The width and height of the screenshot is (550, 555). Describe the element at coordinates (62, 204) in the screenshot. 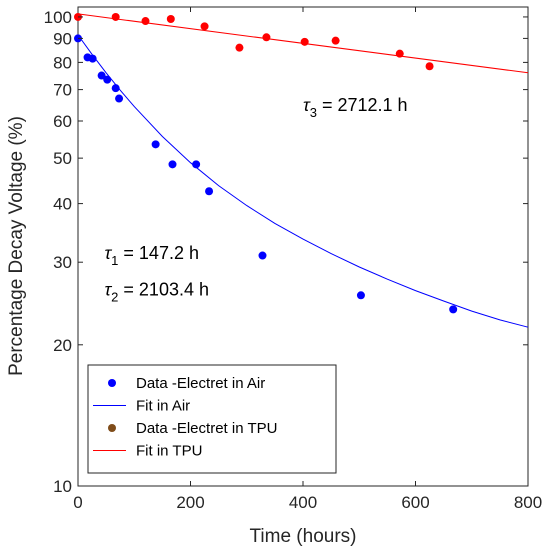

I see `y-tick-label: 40` at that location.